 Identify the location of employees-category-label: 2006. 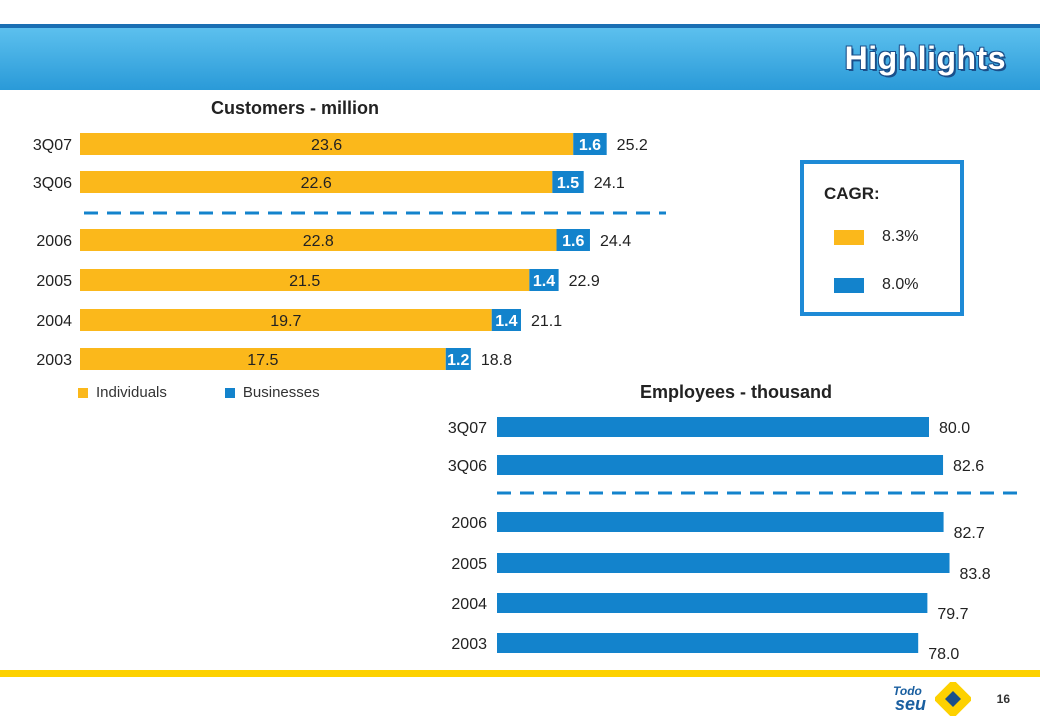
(469, 523).